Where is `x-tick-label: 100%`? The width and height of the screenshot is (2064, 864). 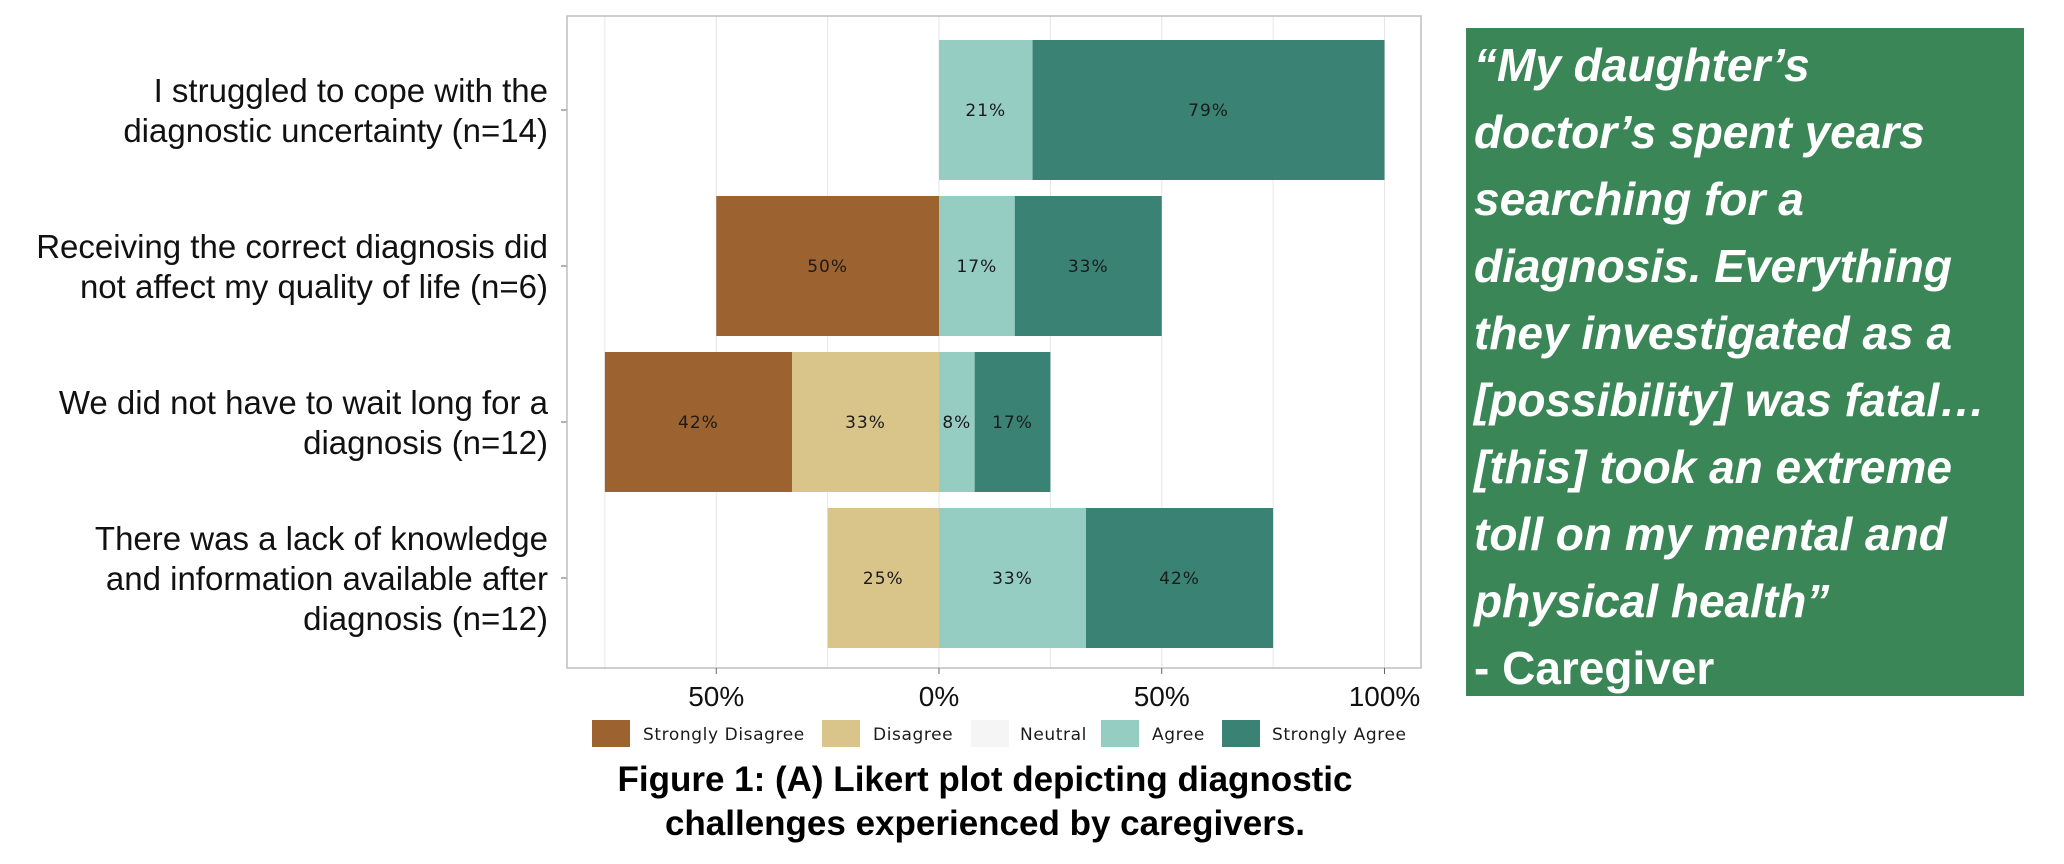
x-tick-label: 100% is located at coordinates (1385, 696).